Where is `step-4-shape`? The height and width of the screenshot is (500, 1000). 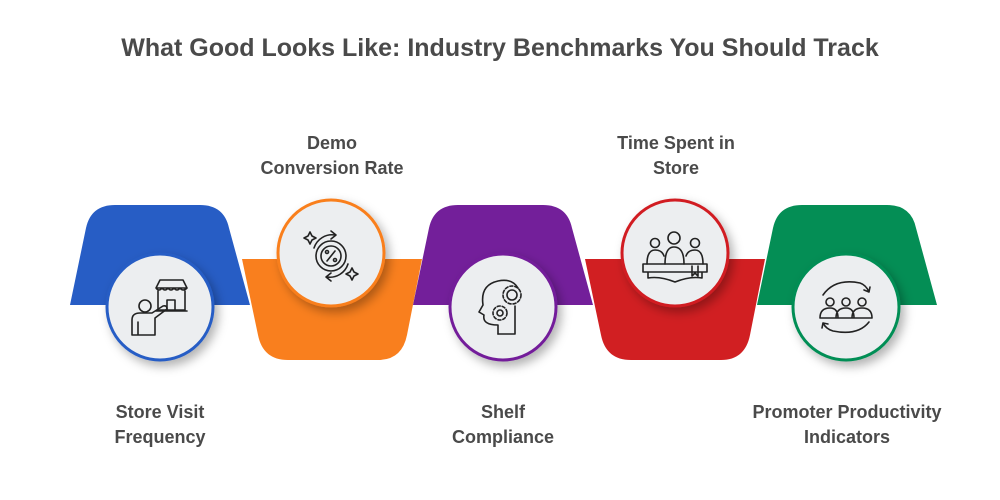
step-4-shape is located at coordinates (675, 309).